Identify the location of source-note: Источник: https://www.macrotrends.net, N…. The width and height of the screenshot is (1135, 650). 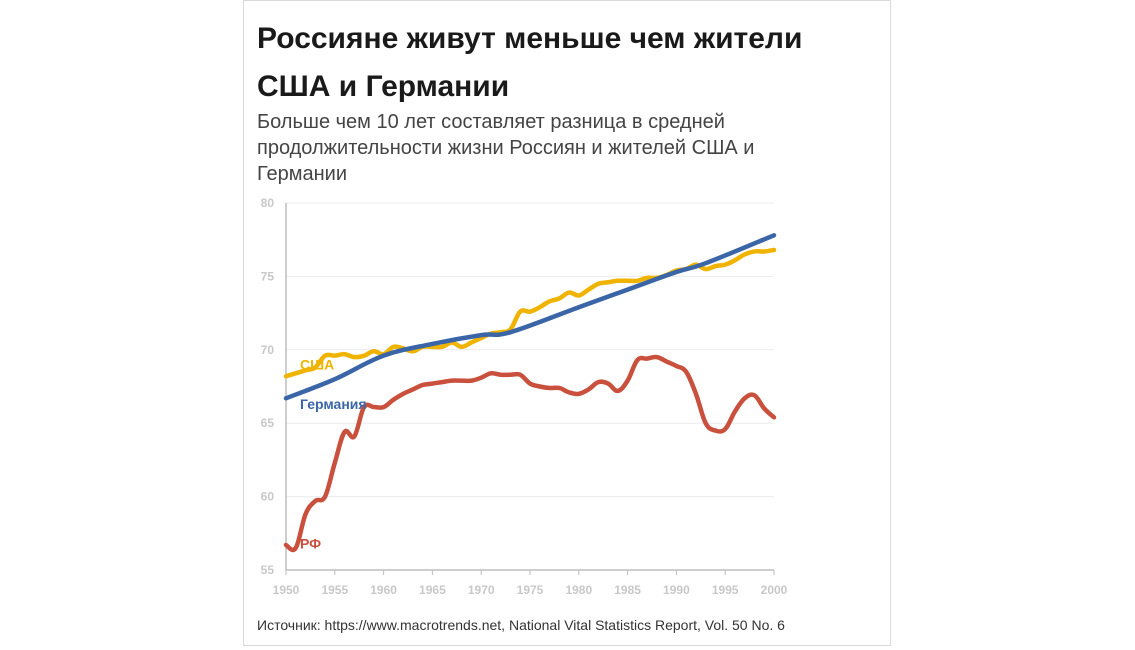
(521, 625).